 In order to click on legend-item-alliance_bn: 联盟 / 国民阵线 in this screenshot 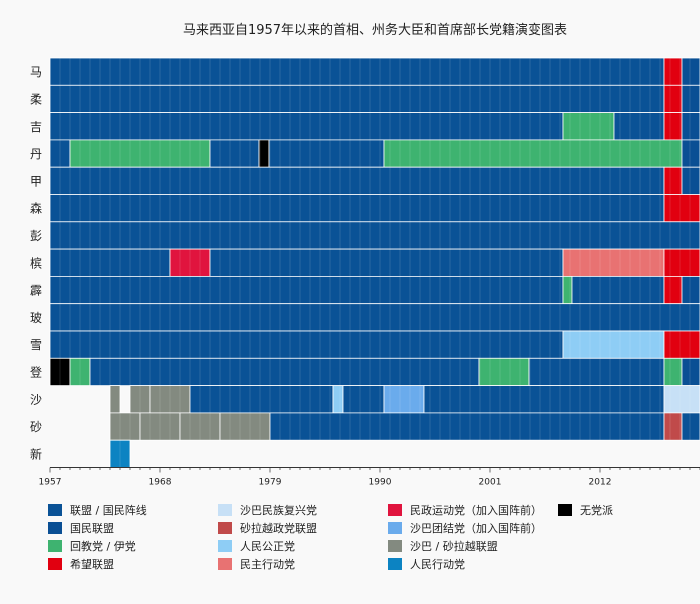, I will do `click(97, 510)`.